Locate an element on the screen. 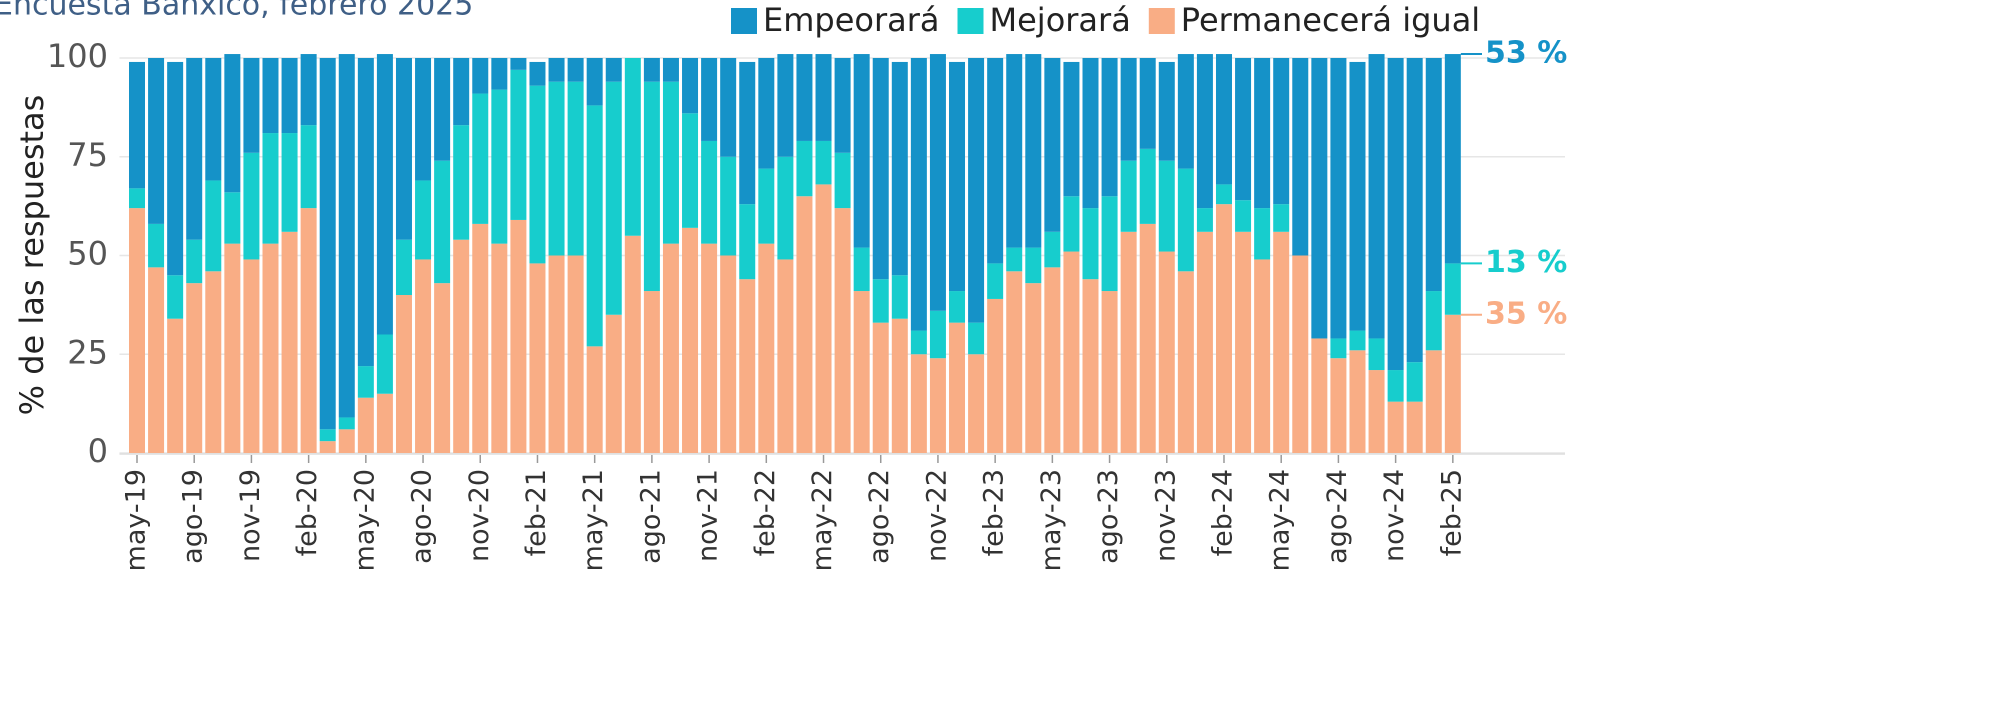 This screenshot has height=724, width=1998. x-tick-label: feb-25 is located at coordinates (1451, 512).